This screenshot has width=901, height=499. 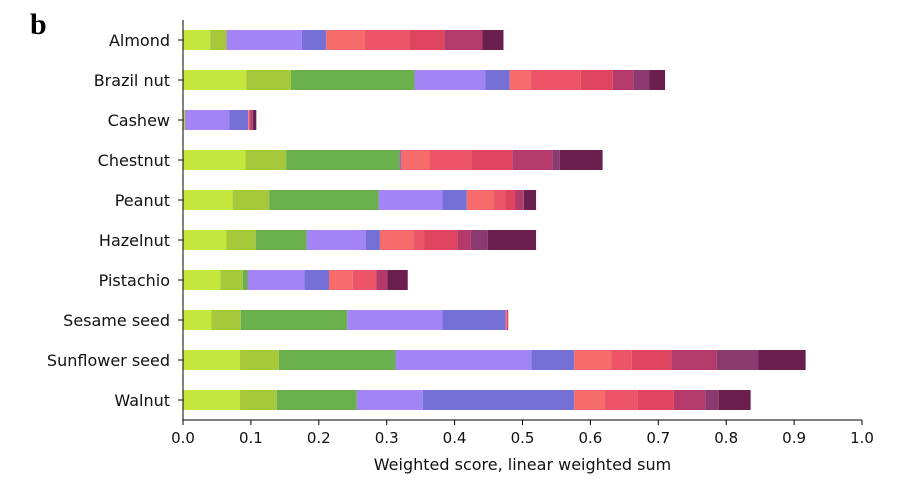 I want to click on x-tick-label: 0.5, so click(x=523, y=438).